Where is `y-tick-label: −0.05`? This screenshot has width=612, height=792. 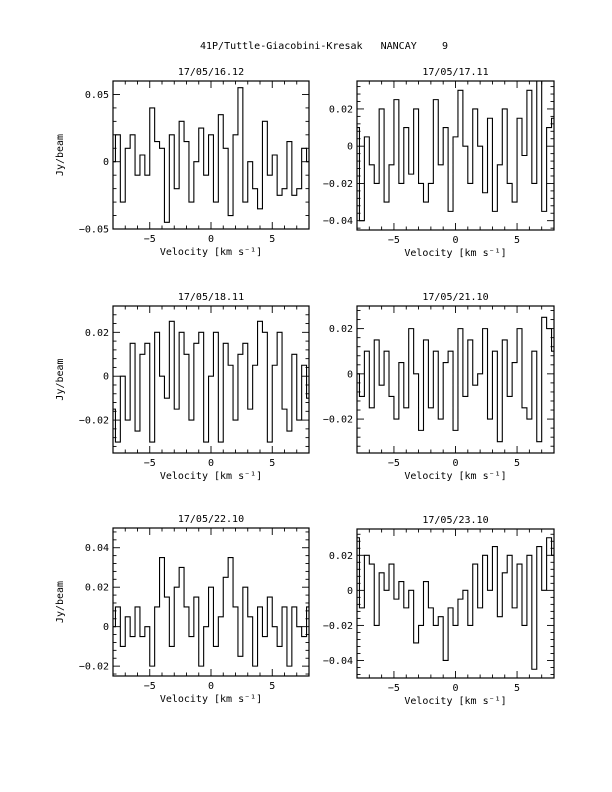 y-tick-label: −0.05 is located at coordinates (94, 230).